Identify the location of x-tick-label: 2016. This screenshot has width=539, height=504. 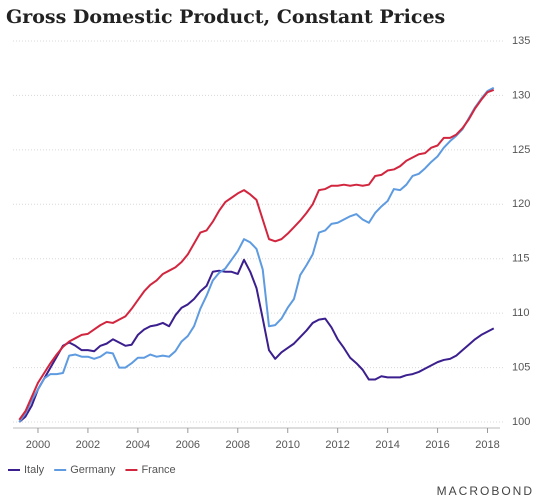
(437, 445).